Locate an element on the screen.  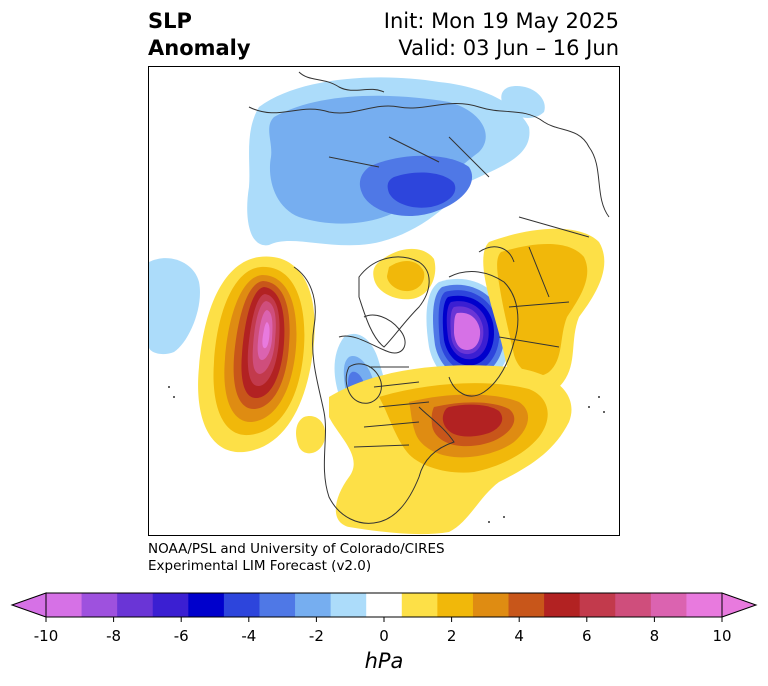
positive-anomaly-pacific is located at coordinates (256, 354).